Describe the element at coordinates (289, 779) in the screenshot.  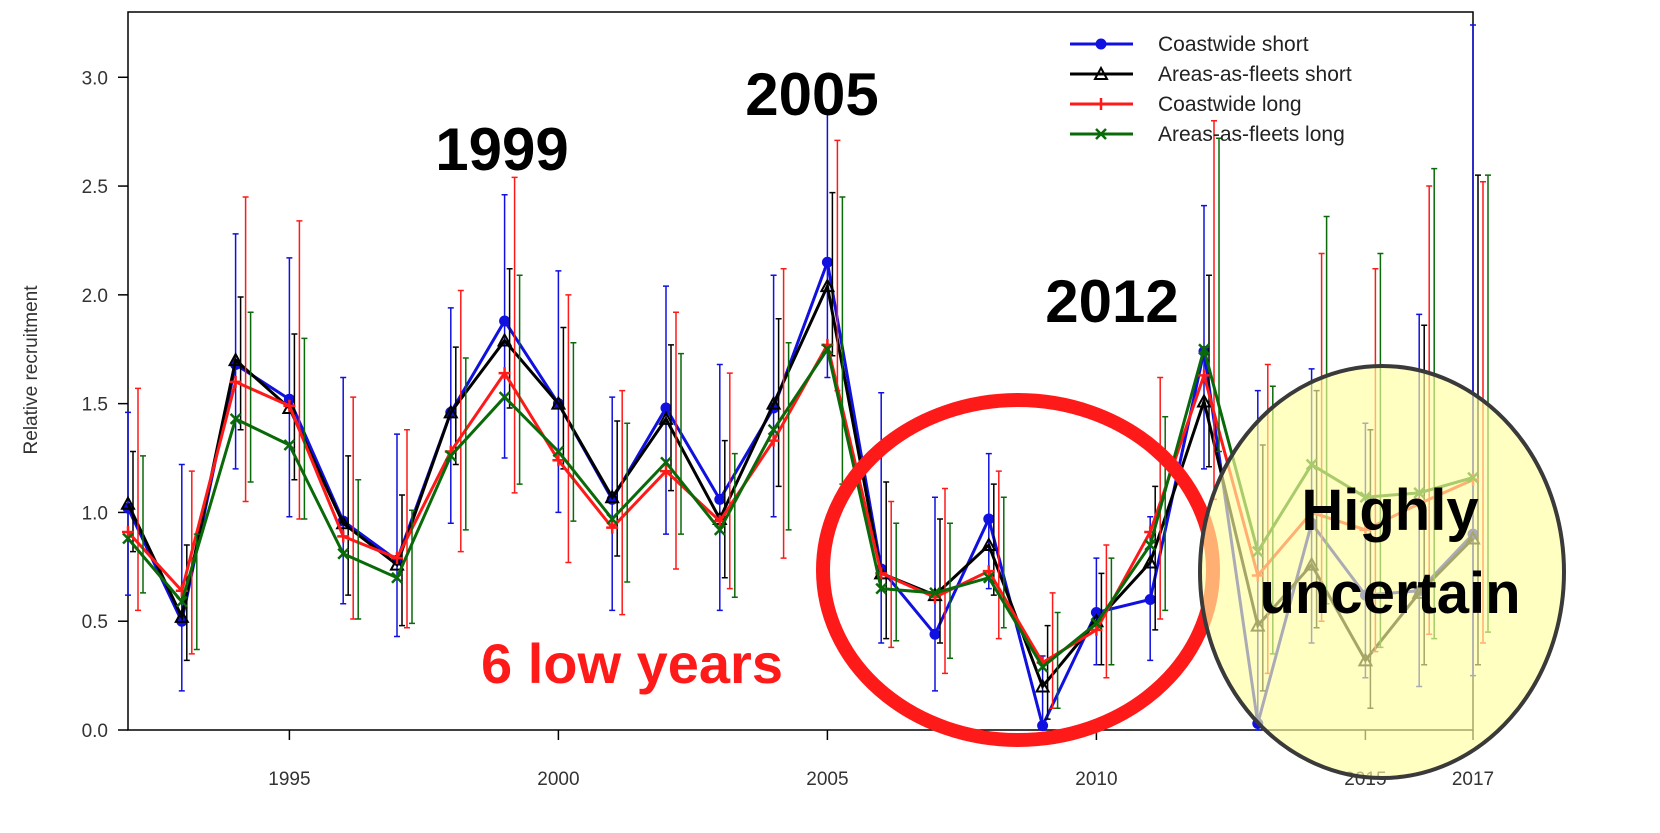
I see `x-tick-label: 1995` at that location.